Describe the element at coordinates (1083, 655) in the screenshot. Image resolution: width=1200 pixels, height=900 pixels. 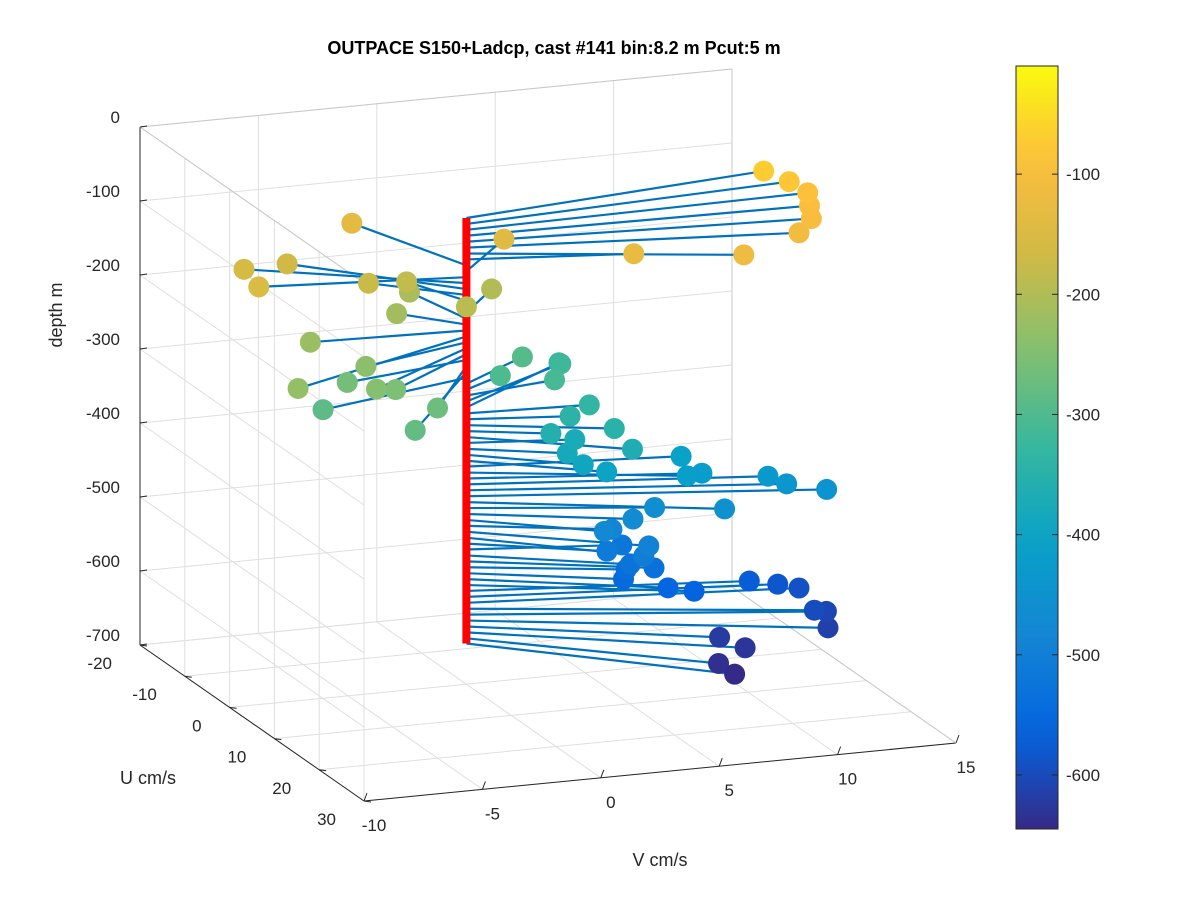
I see `colorbar-tick-label: -500` at that location.